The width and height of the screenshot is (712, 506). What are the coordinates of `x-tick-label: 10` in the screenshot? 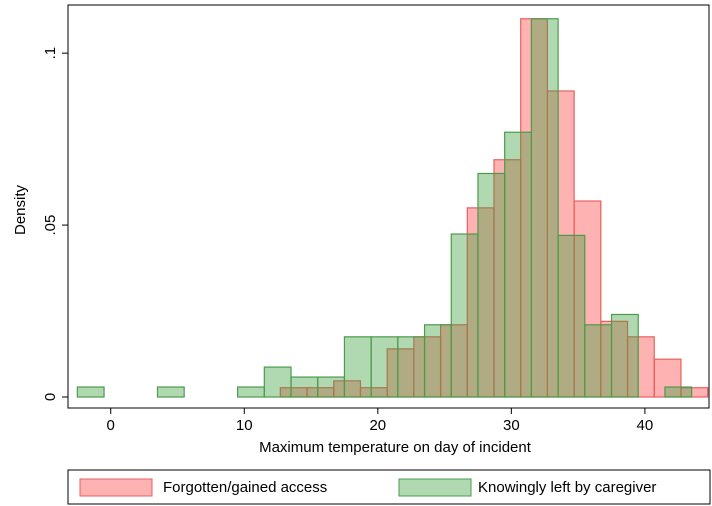 It's located at (244, 425).